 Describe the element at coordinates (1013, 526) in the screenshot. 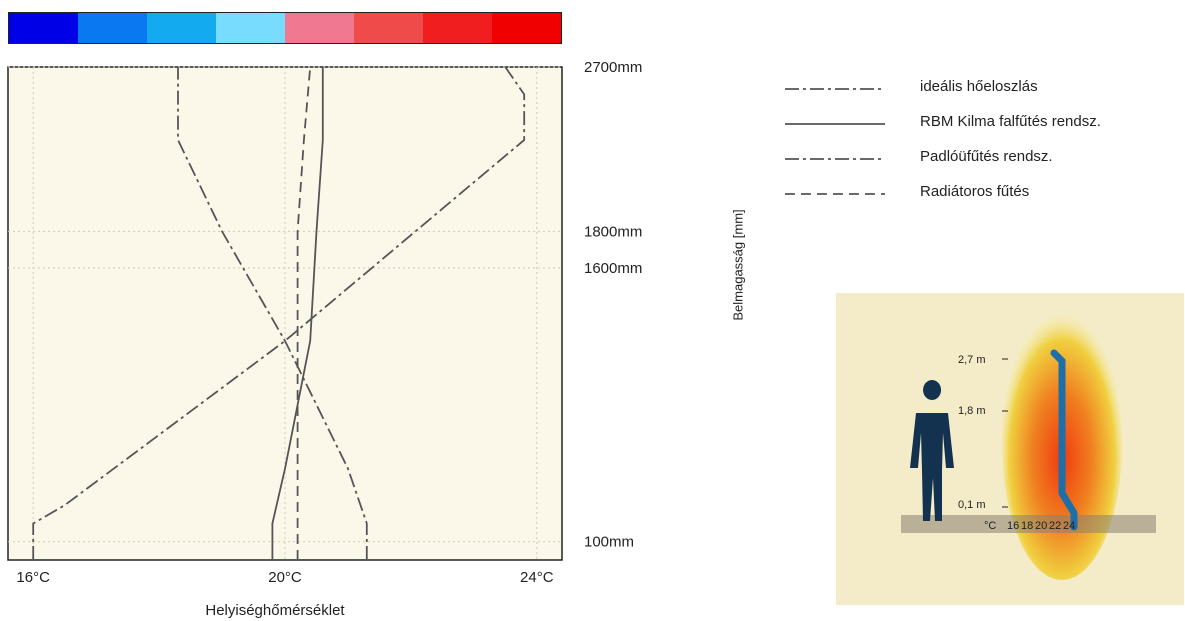

I see `scale-label-16: 16` at that location.